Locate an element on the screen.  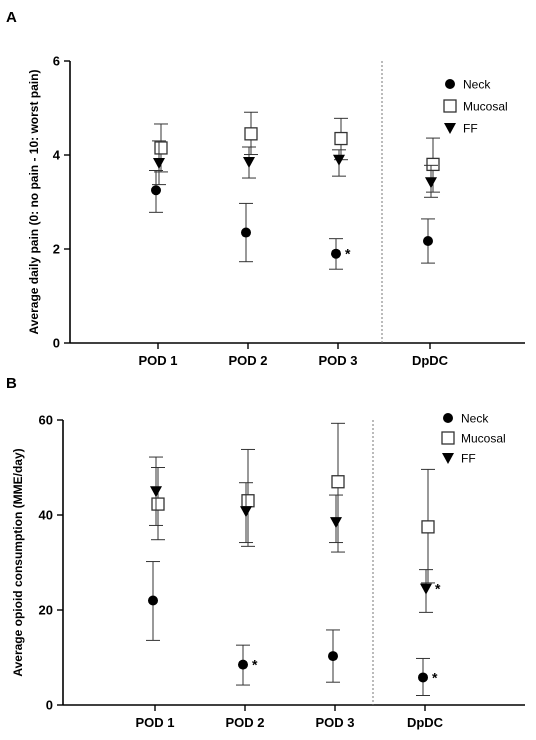
panel-letter: B is located at coordinates (11, 383).